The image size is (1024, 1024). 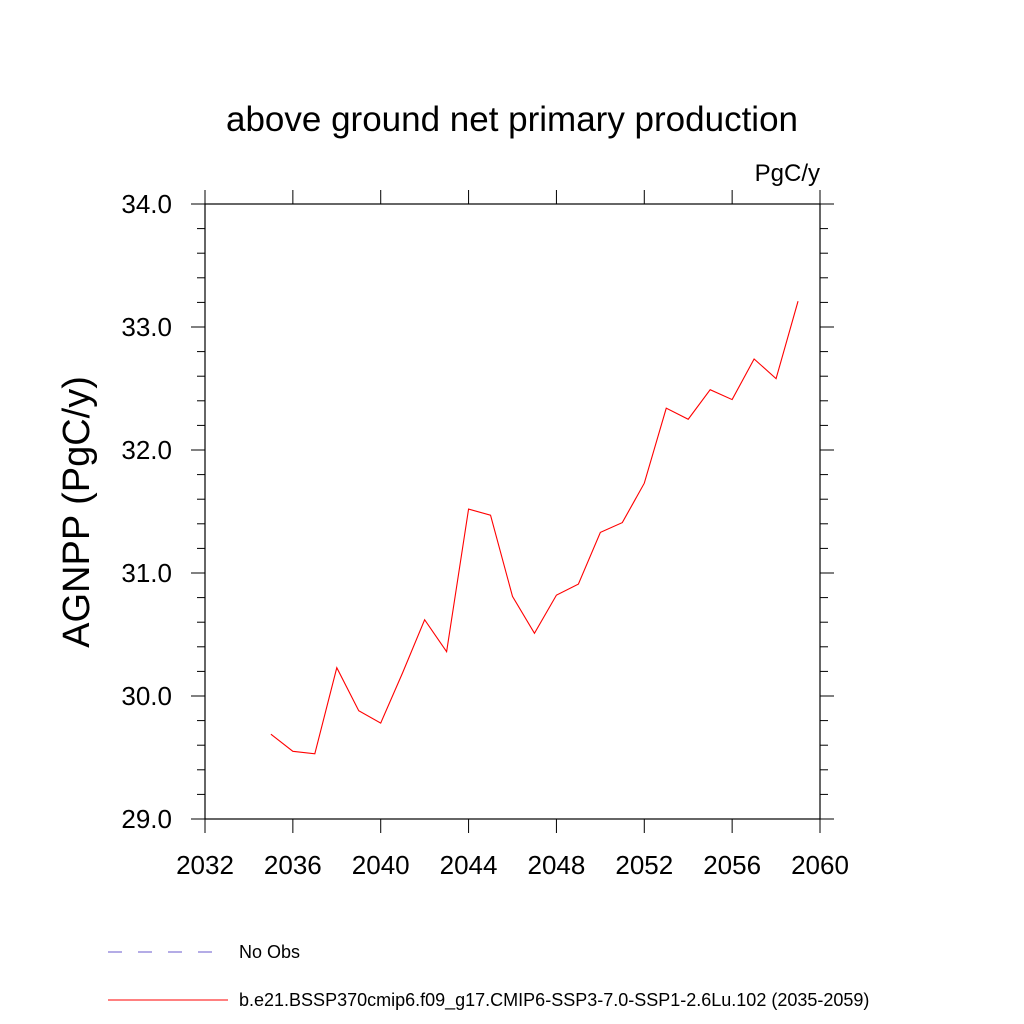 What do you see at coordinates (644, 865) in the screenshot?
I see `x-tick-label: 2052` at bounding box center [644, 865].